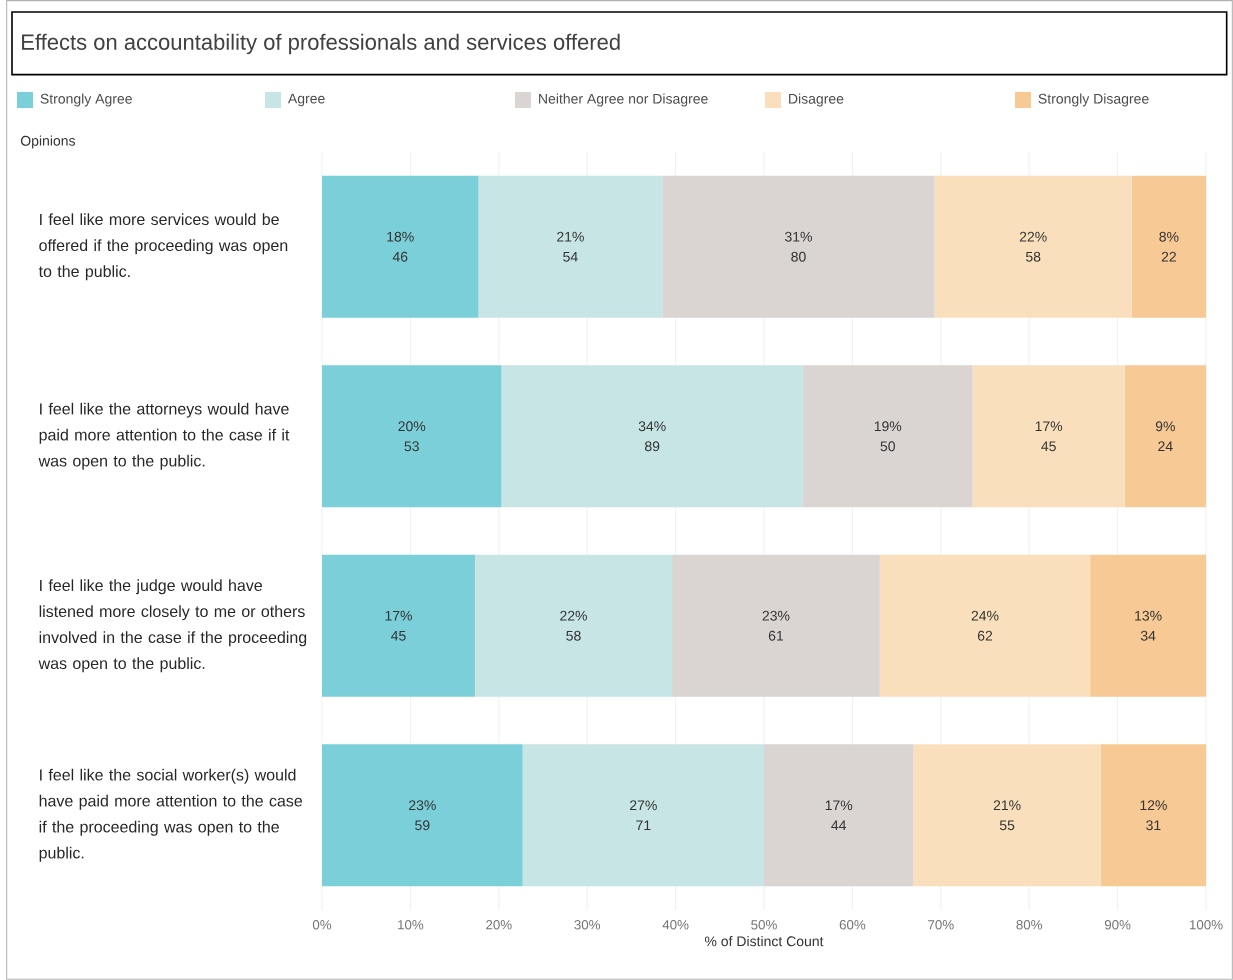 The height and width of the screenshot is (980, 1233). I want to click on data-label: 27% 71, so click(643, 815).